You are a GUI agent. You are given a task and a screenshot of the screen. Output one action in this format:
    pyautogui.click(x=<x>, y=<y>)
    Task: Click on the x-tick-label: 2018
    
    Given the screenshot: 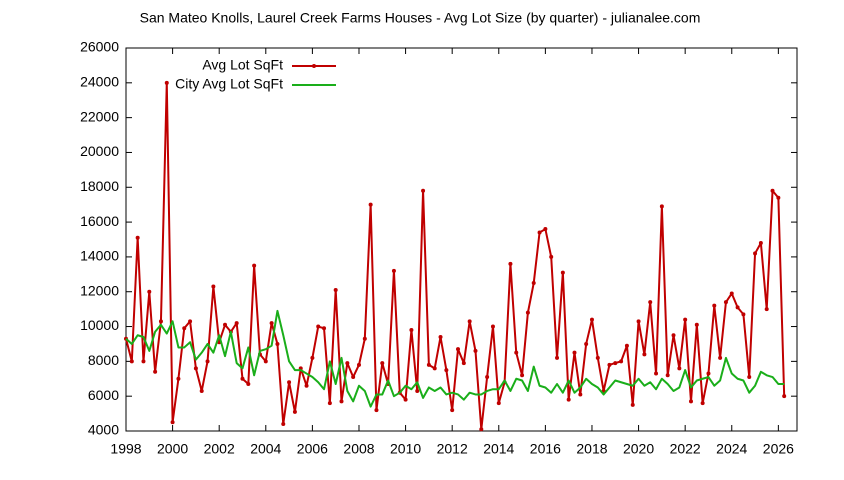 What is the action you would take?
    pyautogui.click(x=591, y=449)
    